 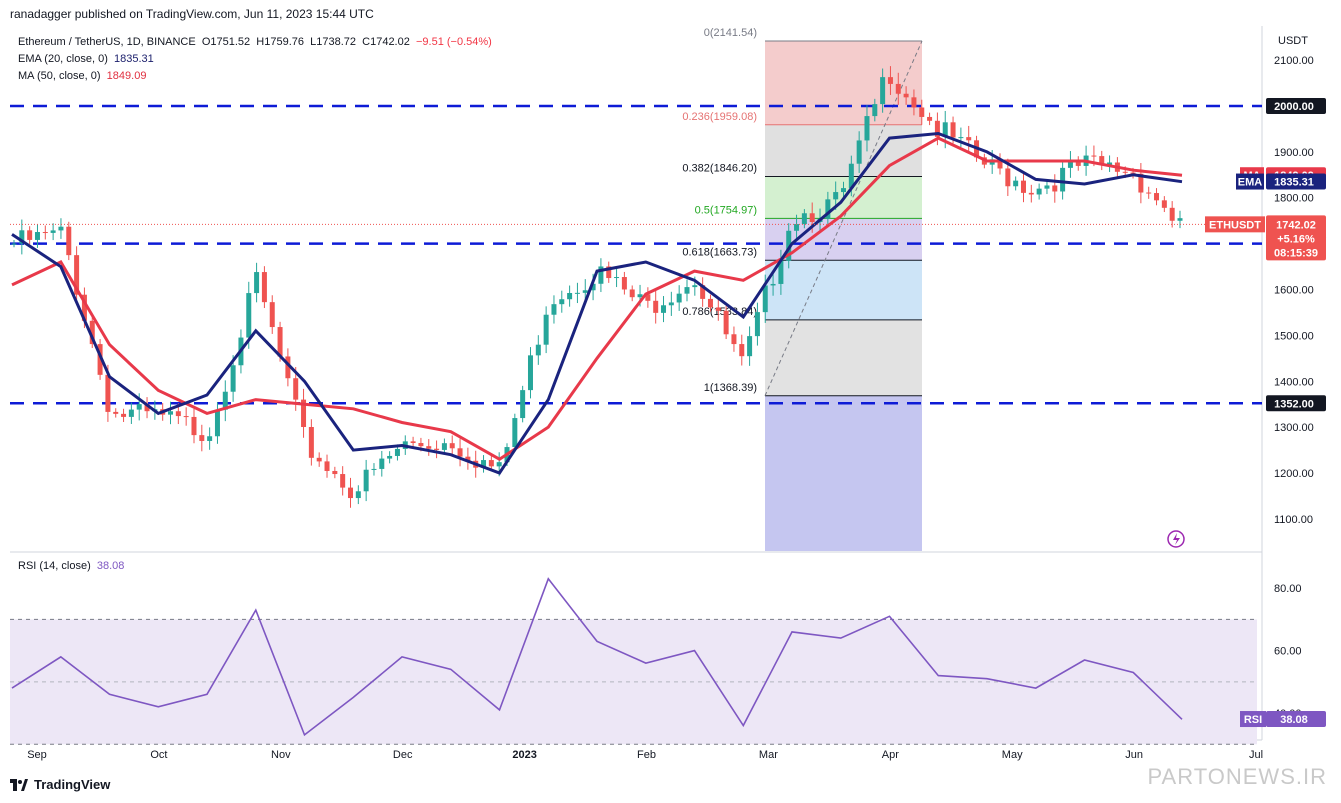 What do you see at coordinates (1296, 253) in the screenshot?
I see `countdown: 08:15:39` at bounding box center [1296, 253].